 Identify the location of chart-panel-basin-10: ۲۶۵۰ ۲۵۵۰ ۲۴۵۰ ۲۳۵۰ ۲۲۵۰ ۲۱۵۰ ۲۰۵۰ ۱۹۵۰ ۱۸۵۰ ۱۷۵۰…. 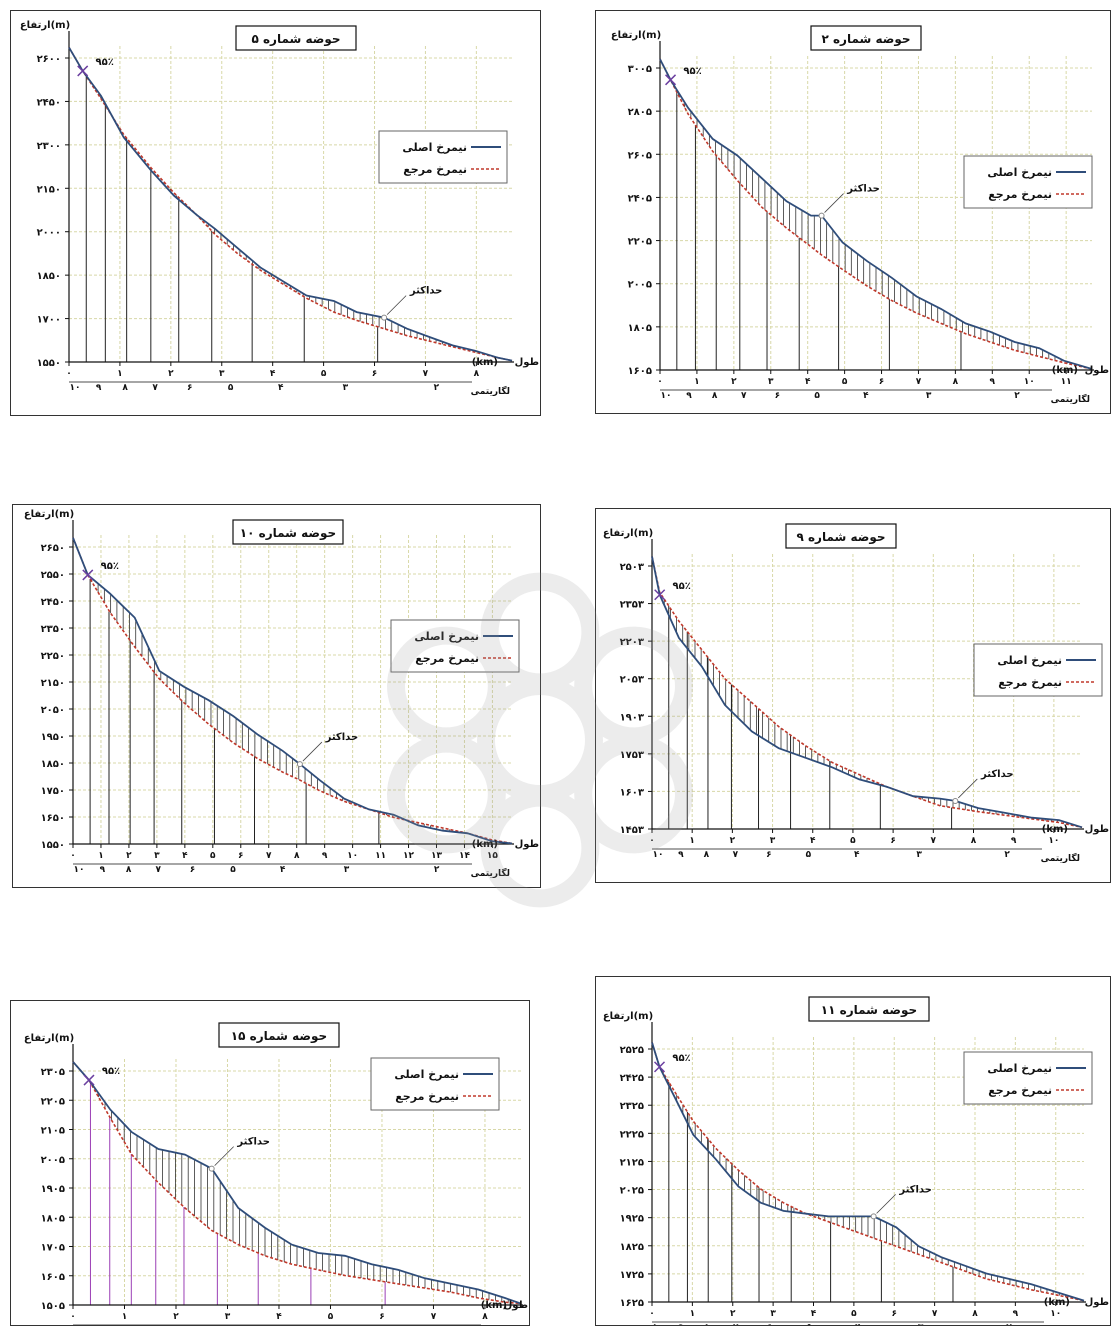
(276, 696).